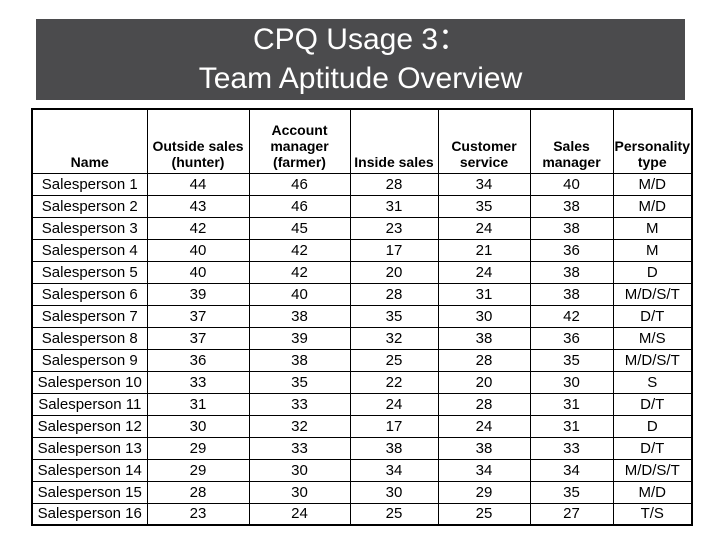 The image size is (728, 546). Describe the element at coordinates (652, 360) in the screenshot. I see `personality-type-cell: M/D/S/T` at that location.